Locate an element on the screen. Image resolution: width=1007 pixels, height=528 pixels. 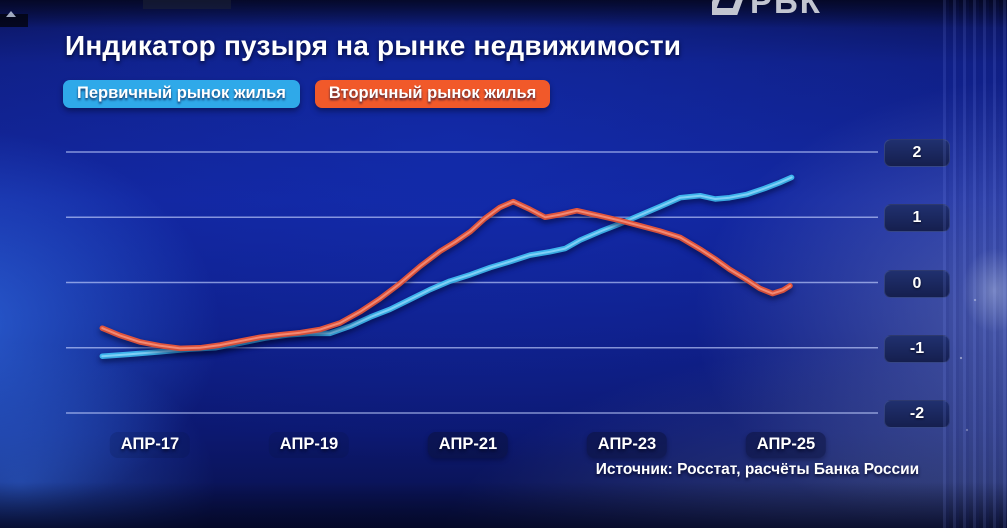
x-tick-label: АПР-21 is located at coordinates (468, 445).